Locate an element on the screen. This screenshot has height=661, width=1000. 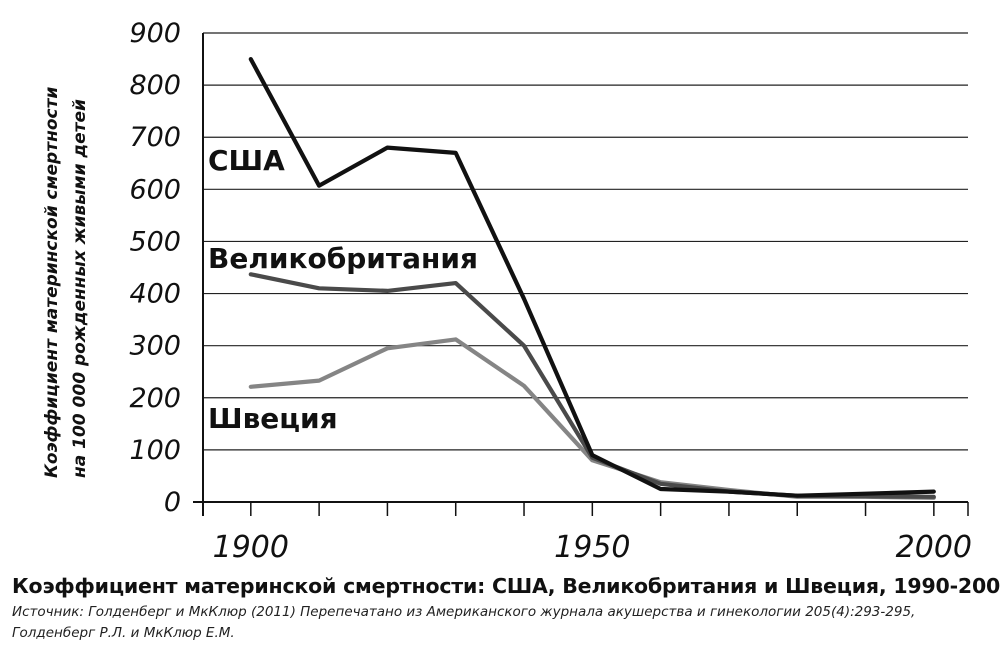
x-tick-labels: 1900 1950 2000 is located at coordinates (592, 547).